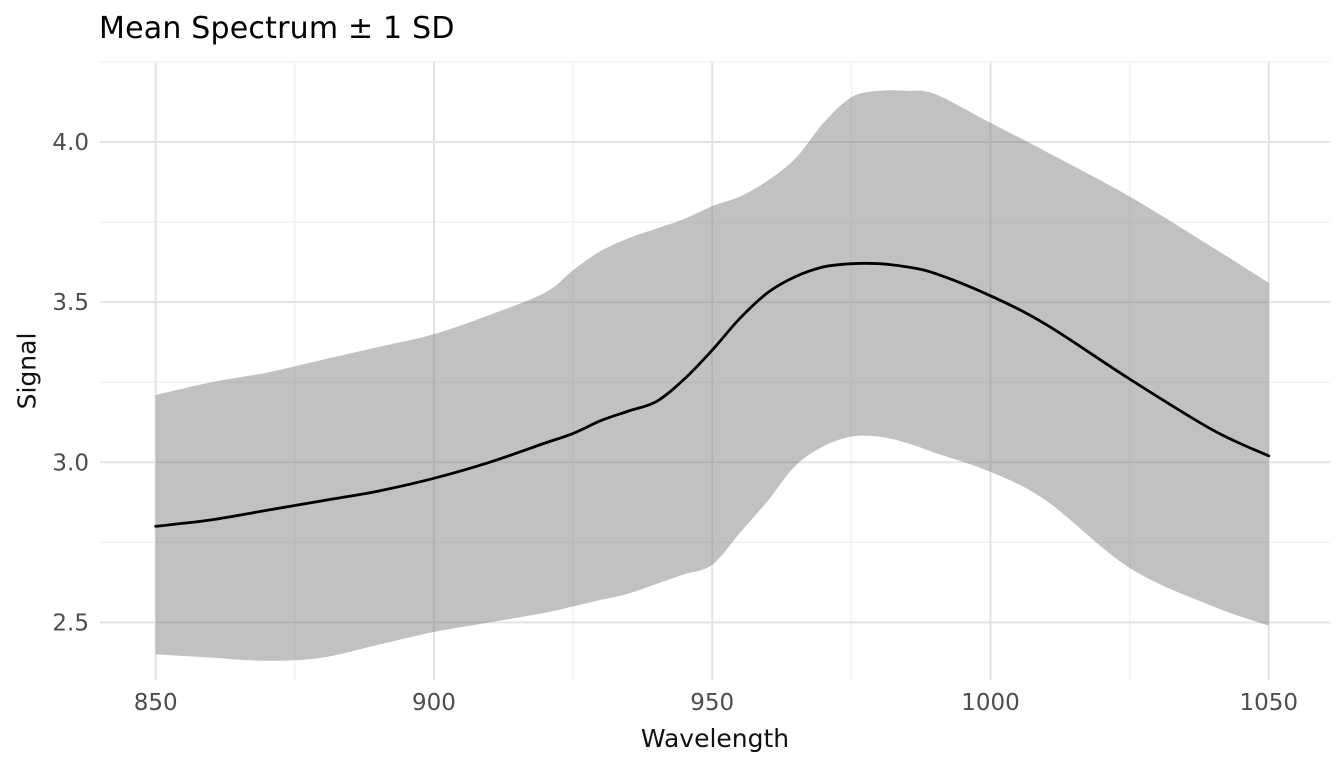  What do you see at coordinates (70, 463) in the screenshot?
I see `y-tick-label: 3.0` at bounding box center [70, 463].